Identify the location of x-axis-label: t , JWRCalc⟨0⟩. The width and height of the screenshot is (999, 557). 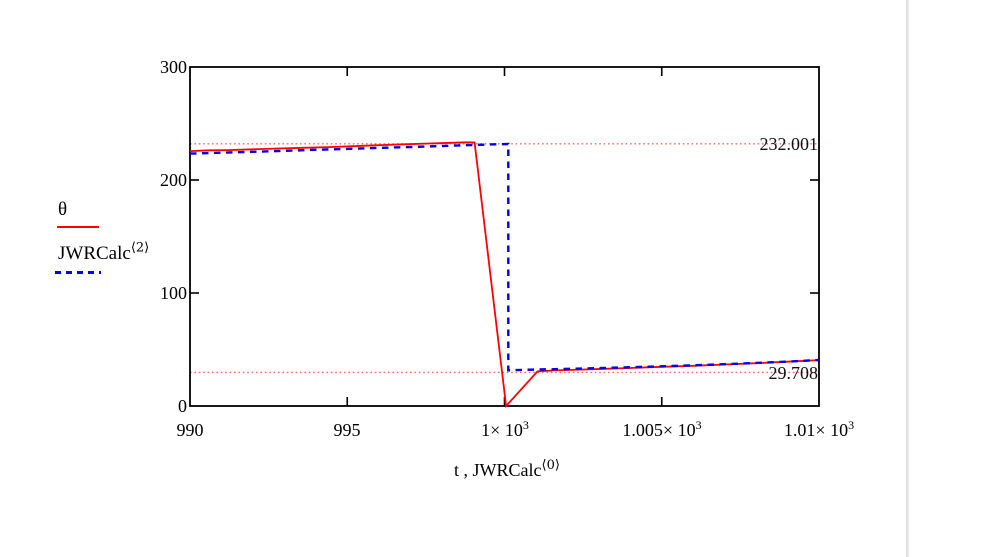
(507, 469).